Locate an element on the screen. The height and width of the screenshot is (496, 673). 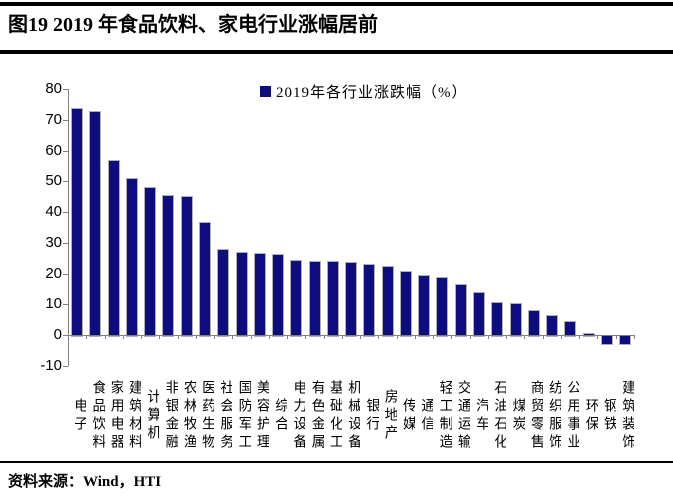
x-axis-label: 美容护理 is located at coordinates (261, 416).